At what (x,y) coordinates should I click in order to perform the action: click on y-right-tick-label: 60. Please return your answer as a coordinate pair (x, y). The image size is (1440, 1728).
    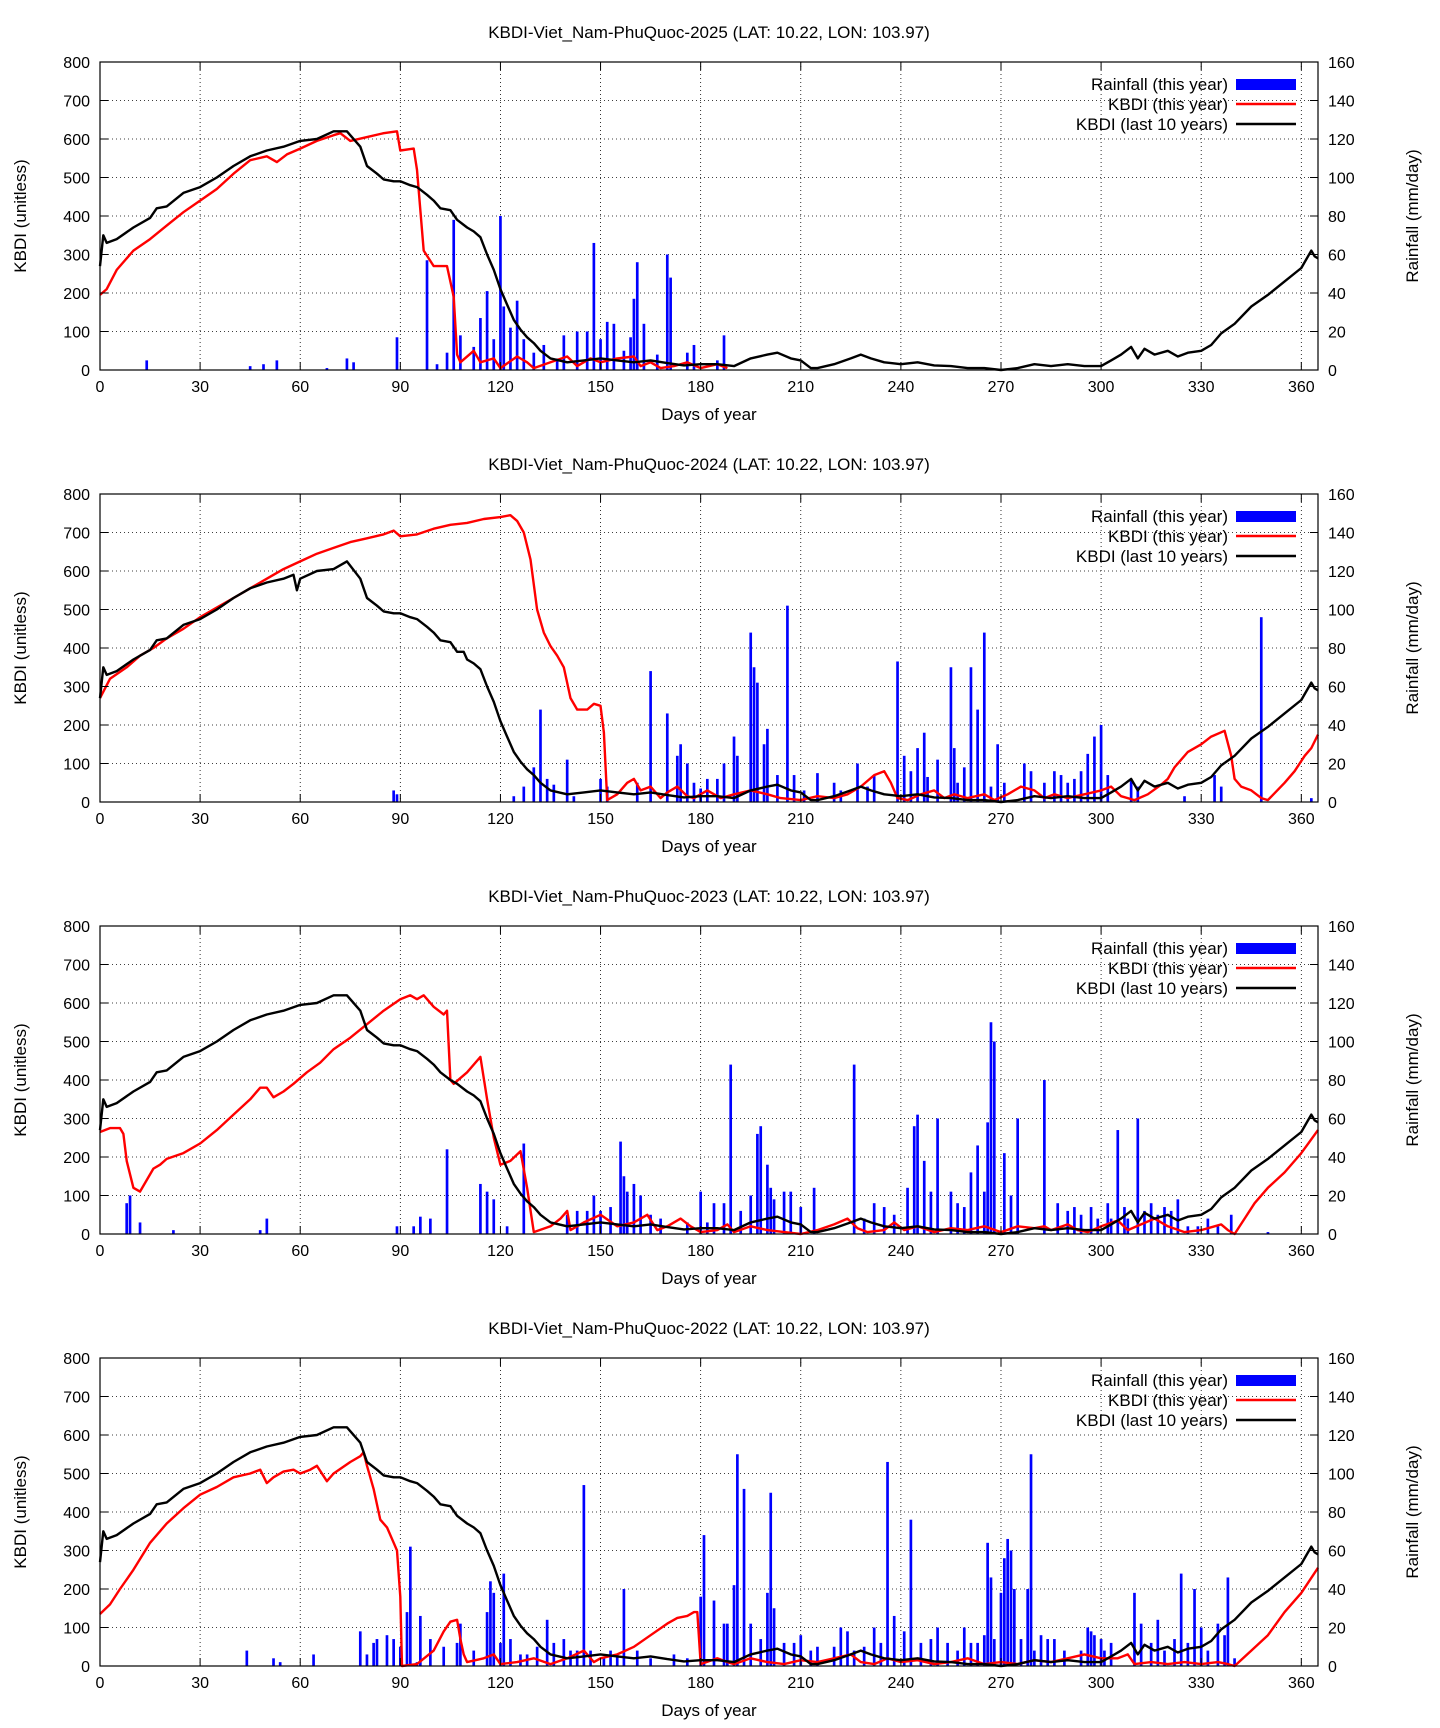
    Looking at the image, I should click on (1337, 1120).